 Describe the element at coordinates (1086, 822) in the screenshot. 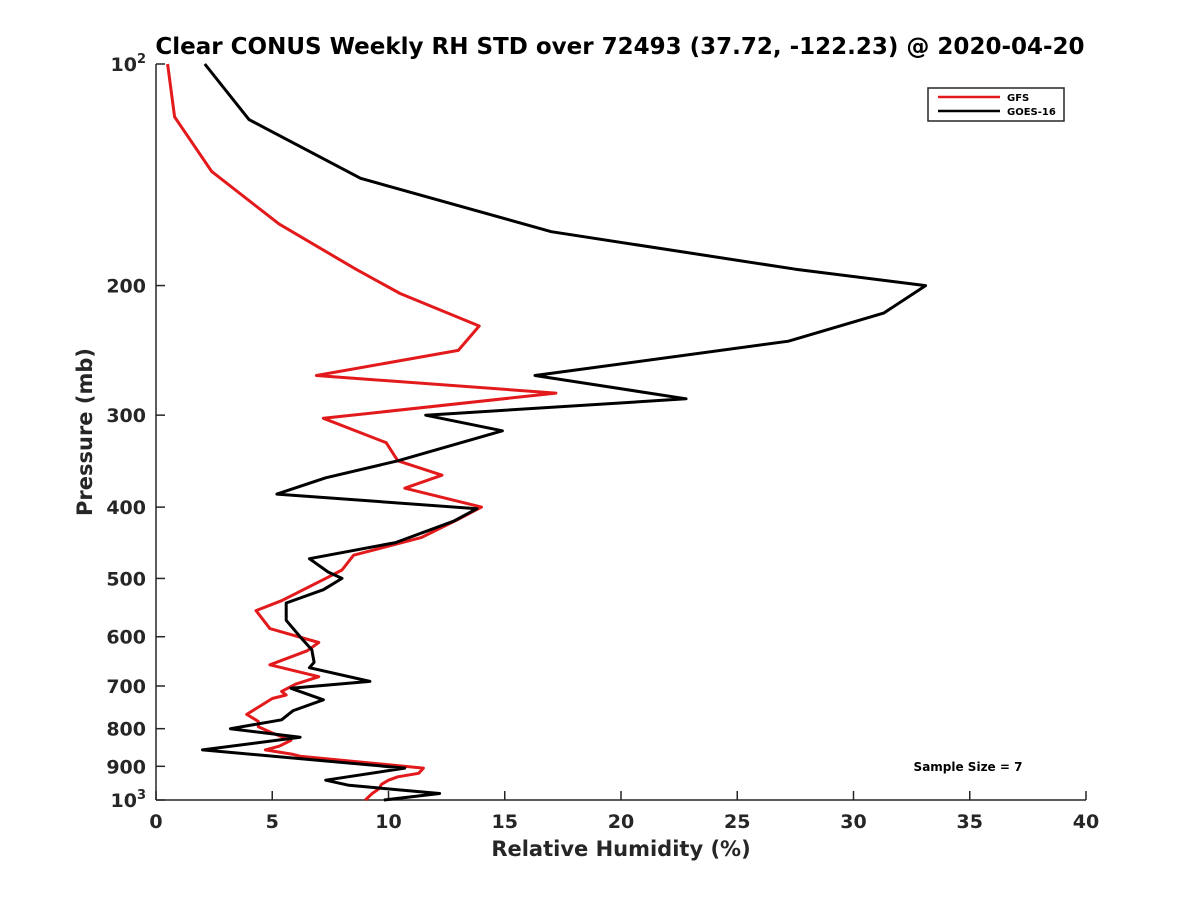

I see `x-tick-label: 40` at that location.